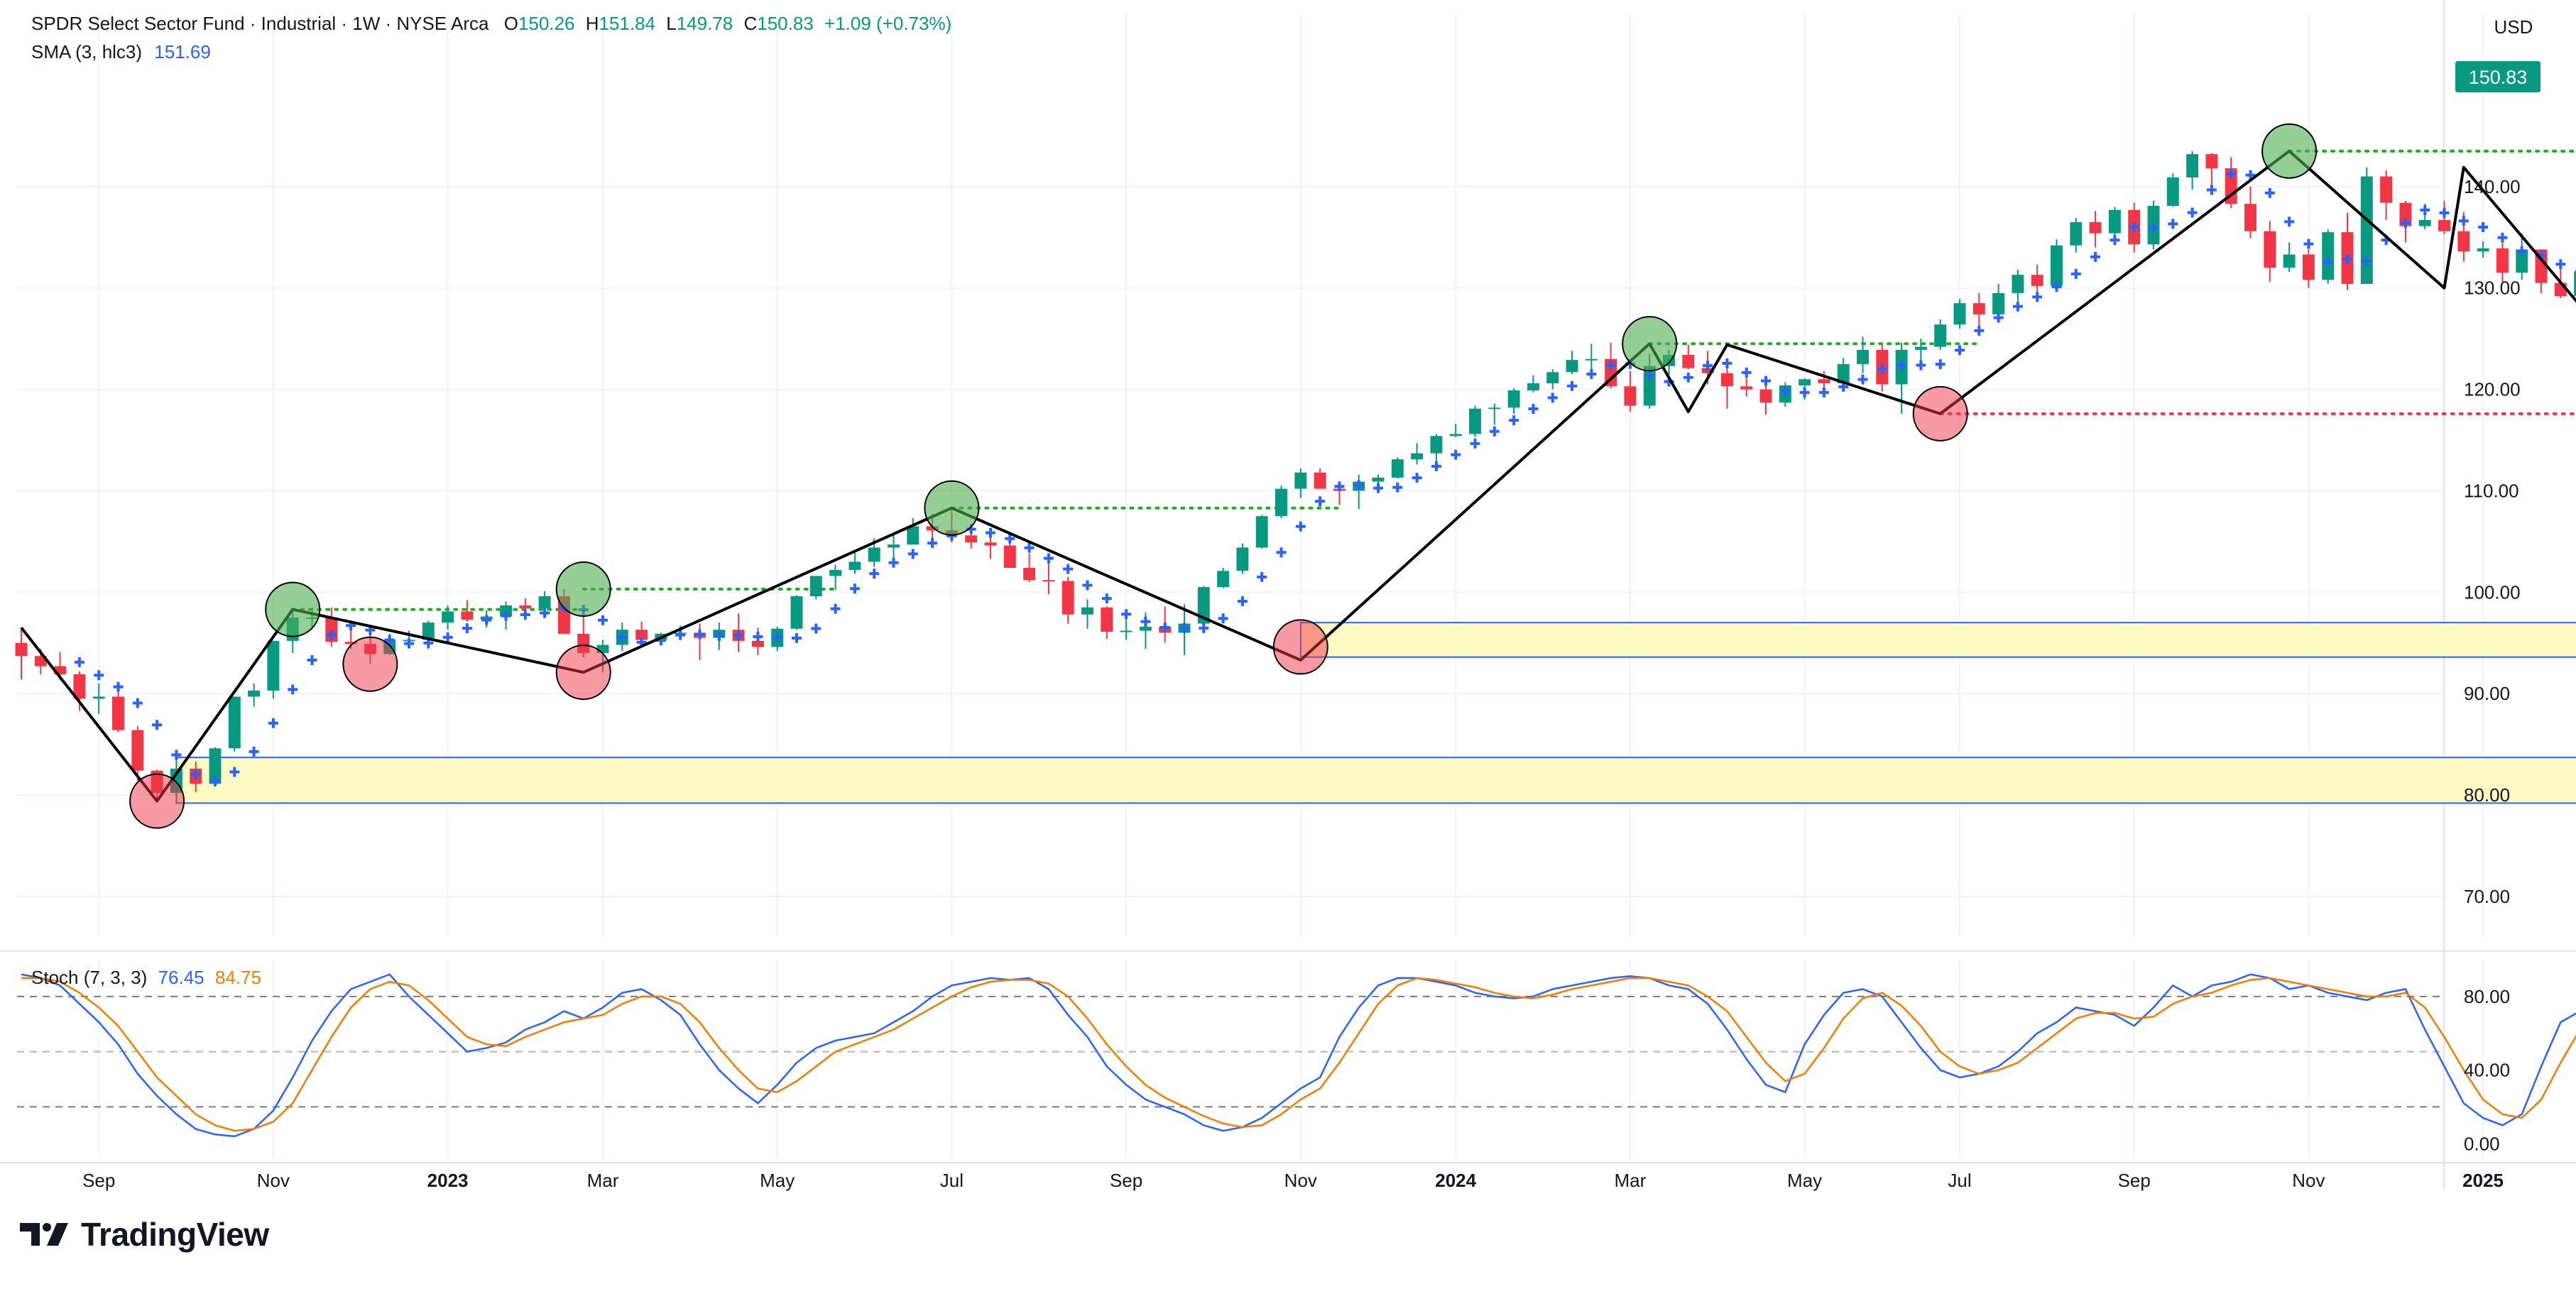  Describe the element at coordinates (785, 23) in the screenshot. I see `close-value: 150.83` at that location.